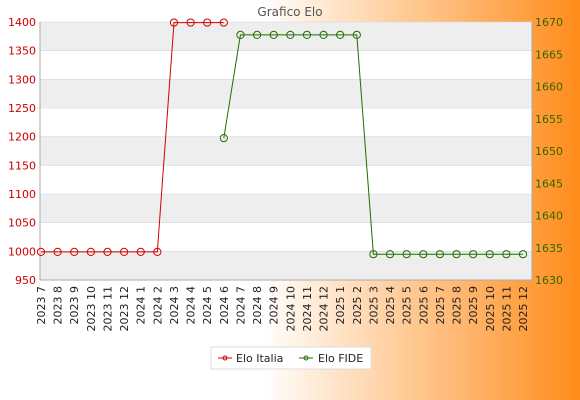 The width and height of the screenshot is (580, 400). What do you see at coordinates (41, 305) in the screenshot?
I see `x-tick-label: 2023 7` at bounding box center [41, 305].